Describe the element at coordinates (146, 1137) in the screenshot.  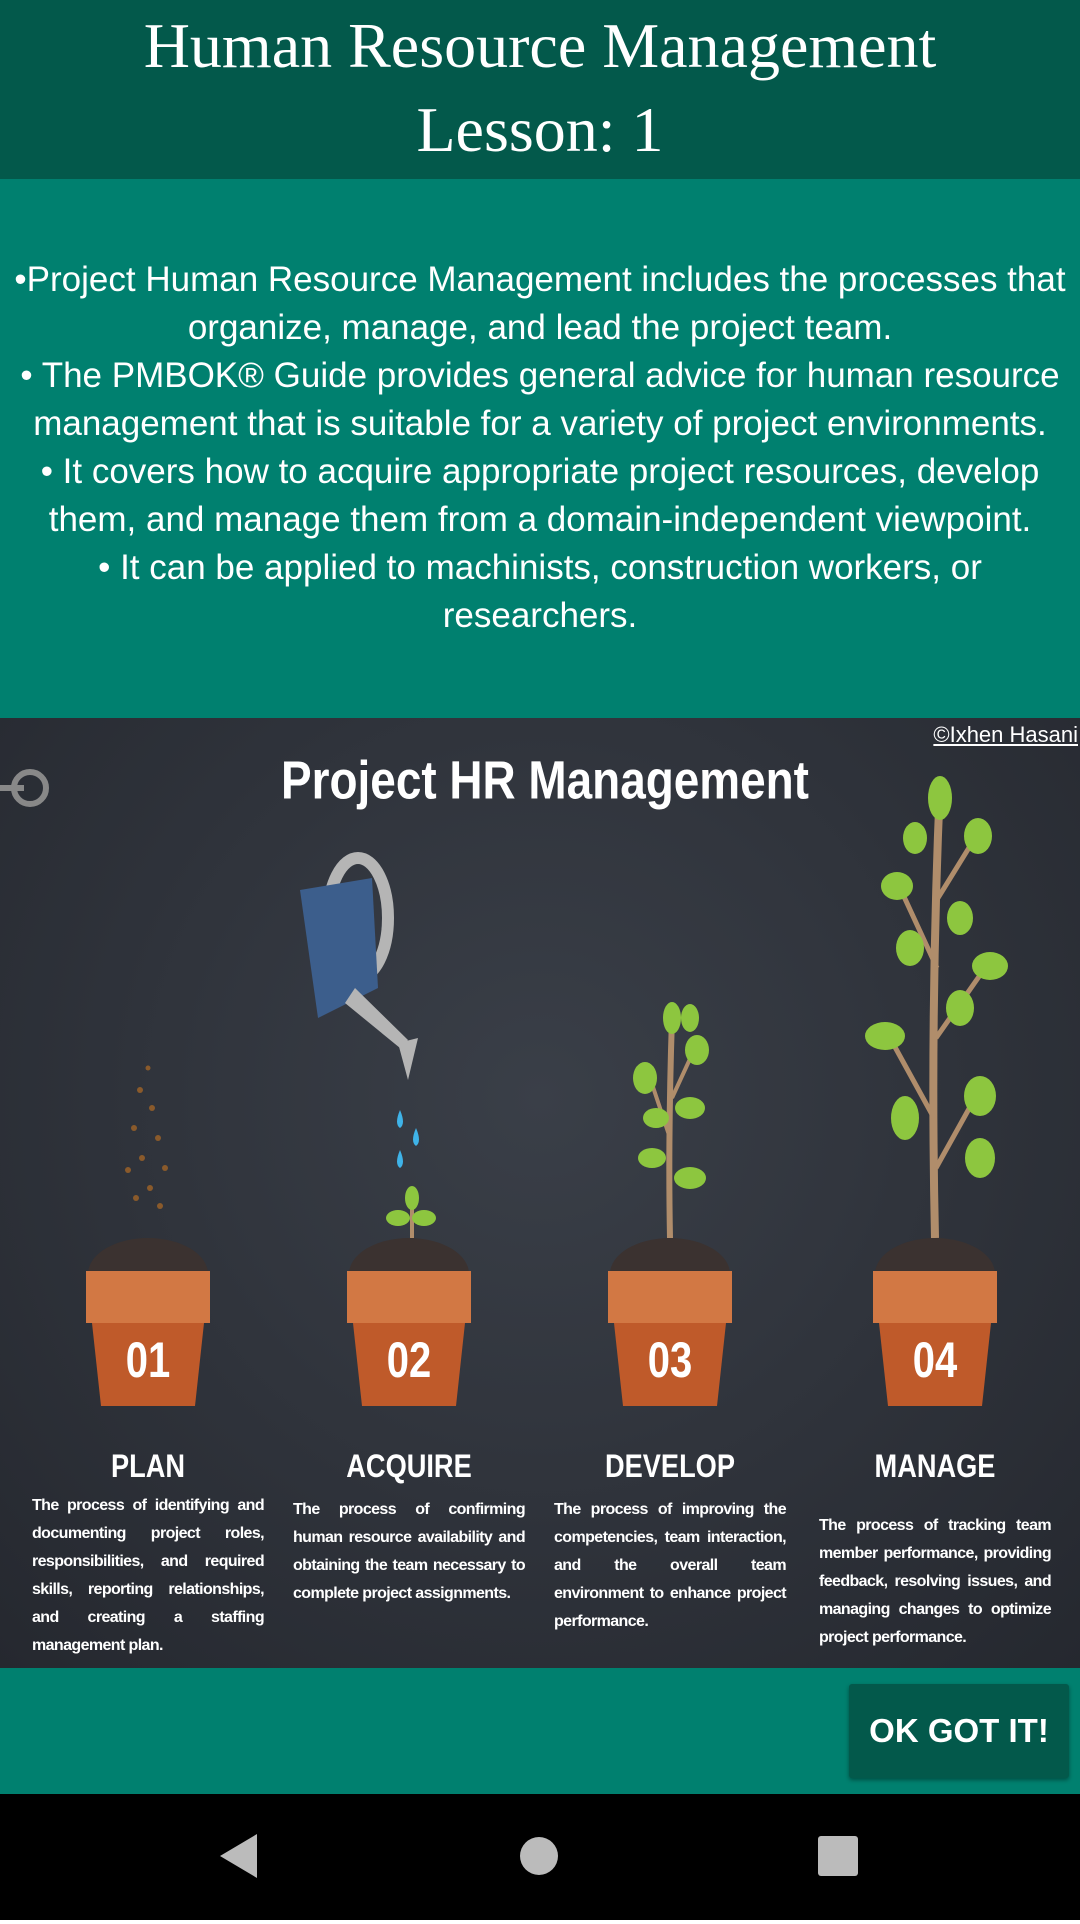
I see `seeds` at that location.